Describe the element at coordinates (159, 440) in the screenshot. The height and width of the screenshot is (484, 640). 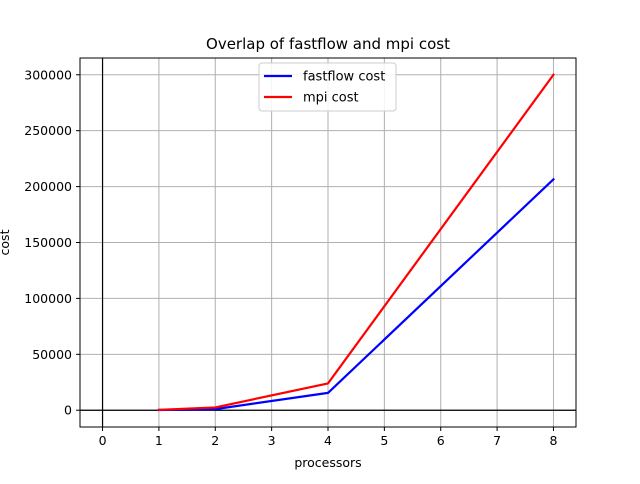
I see `x-tick-label: 1` at that location.